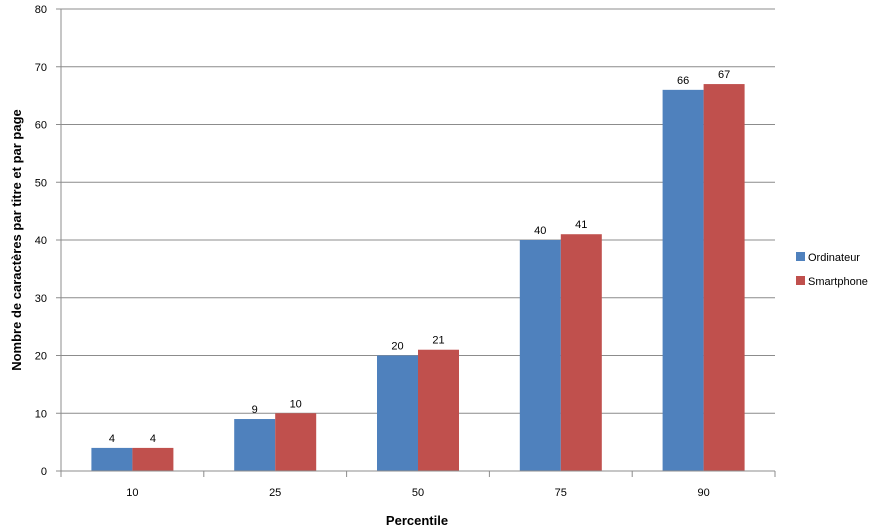 The width and height of the screenshot is (881, 530). I want to click on x-tick-label: 50, so click(418, 493).